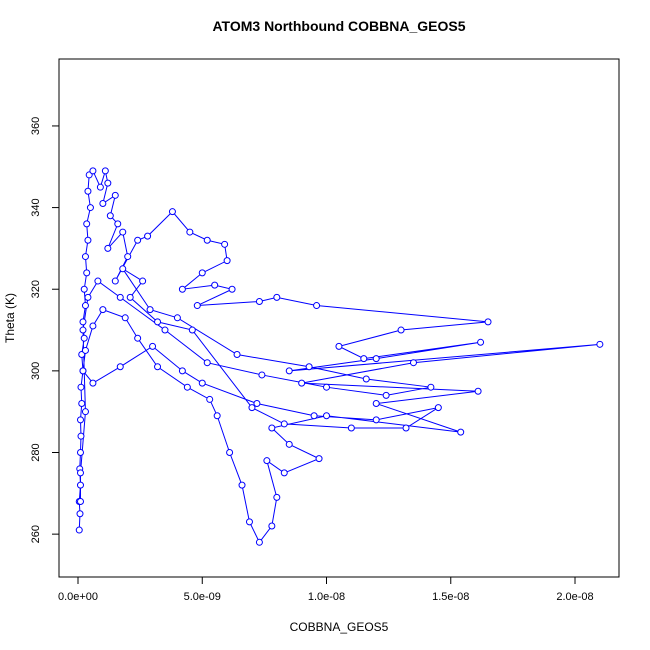 The width and height of the screenshot is (650, 650). What do you see at coordinates (36, 289) in the screenshot?
I see `y-tick-label: 320` at bounding box center [36, 289].